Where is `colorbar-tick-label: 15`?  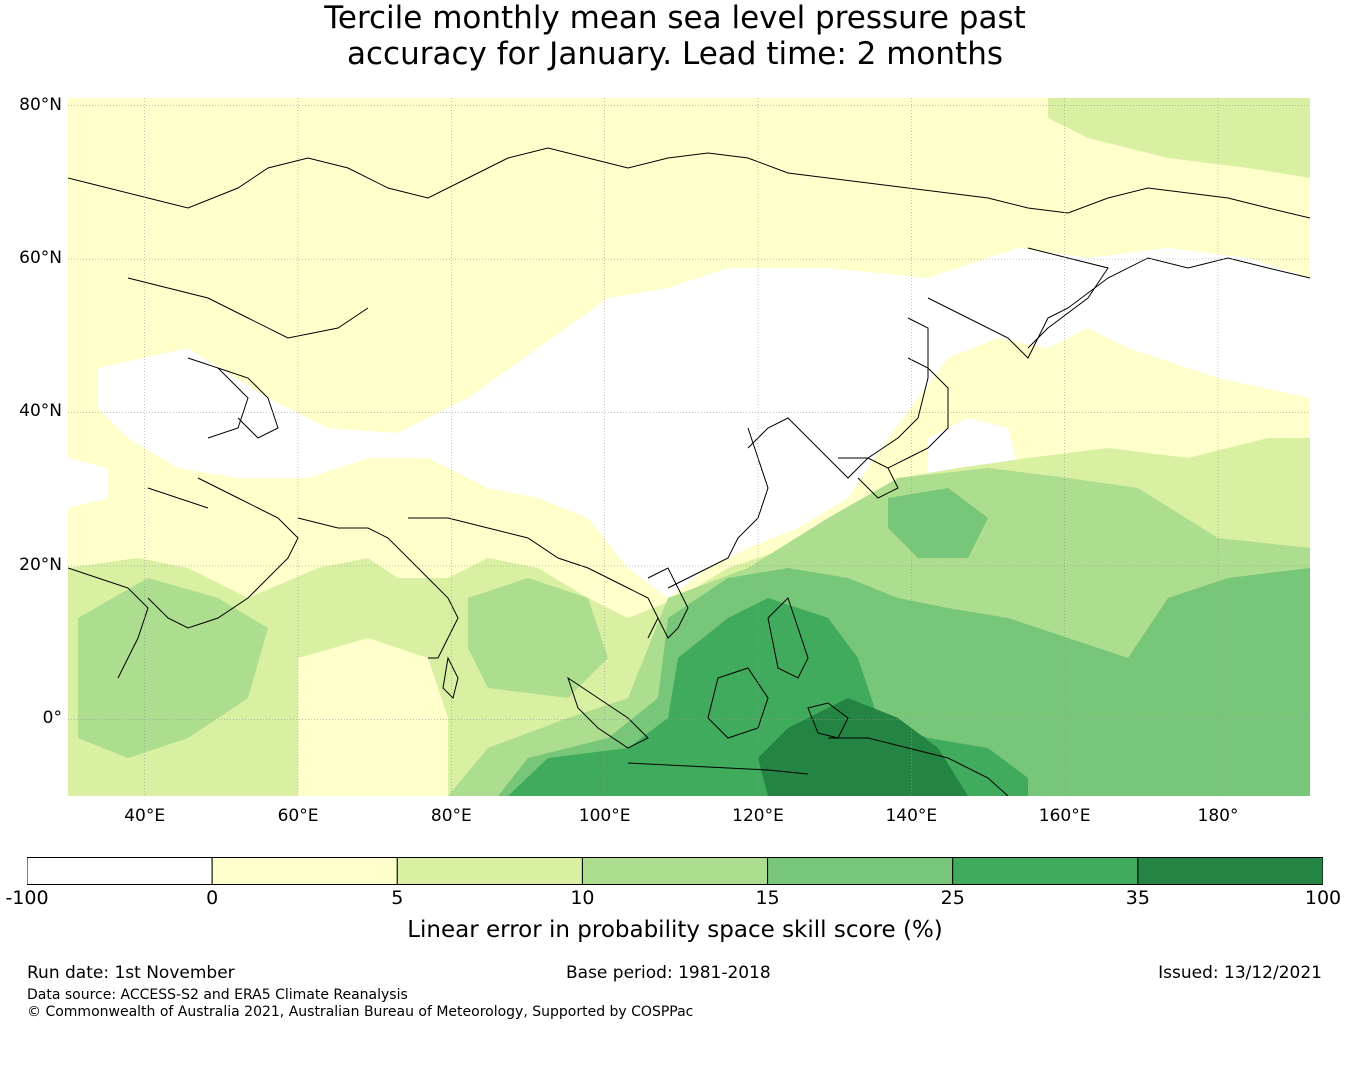
colorbar-tick-label: 15 is located at coordinates (767, 898).